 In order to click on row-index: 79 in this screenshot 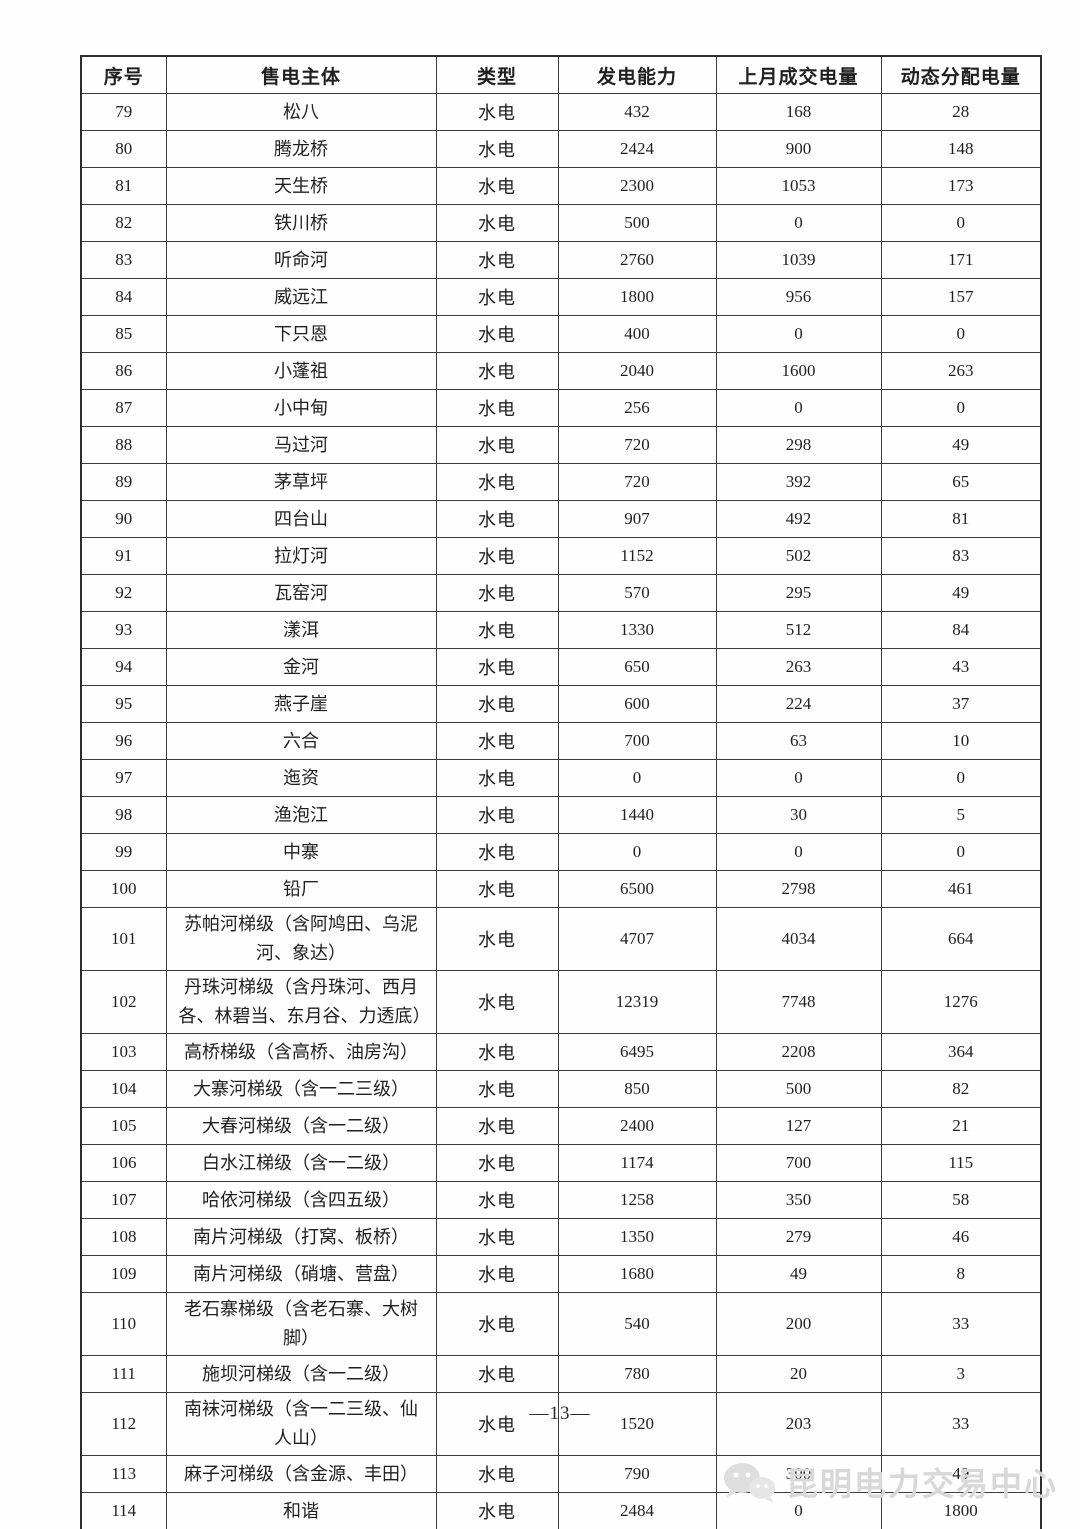, I will do `click(123, 112)`.